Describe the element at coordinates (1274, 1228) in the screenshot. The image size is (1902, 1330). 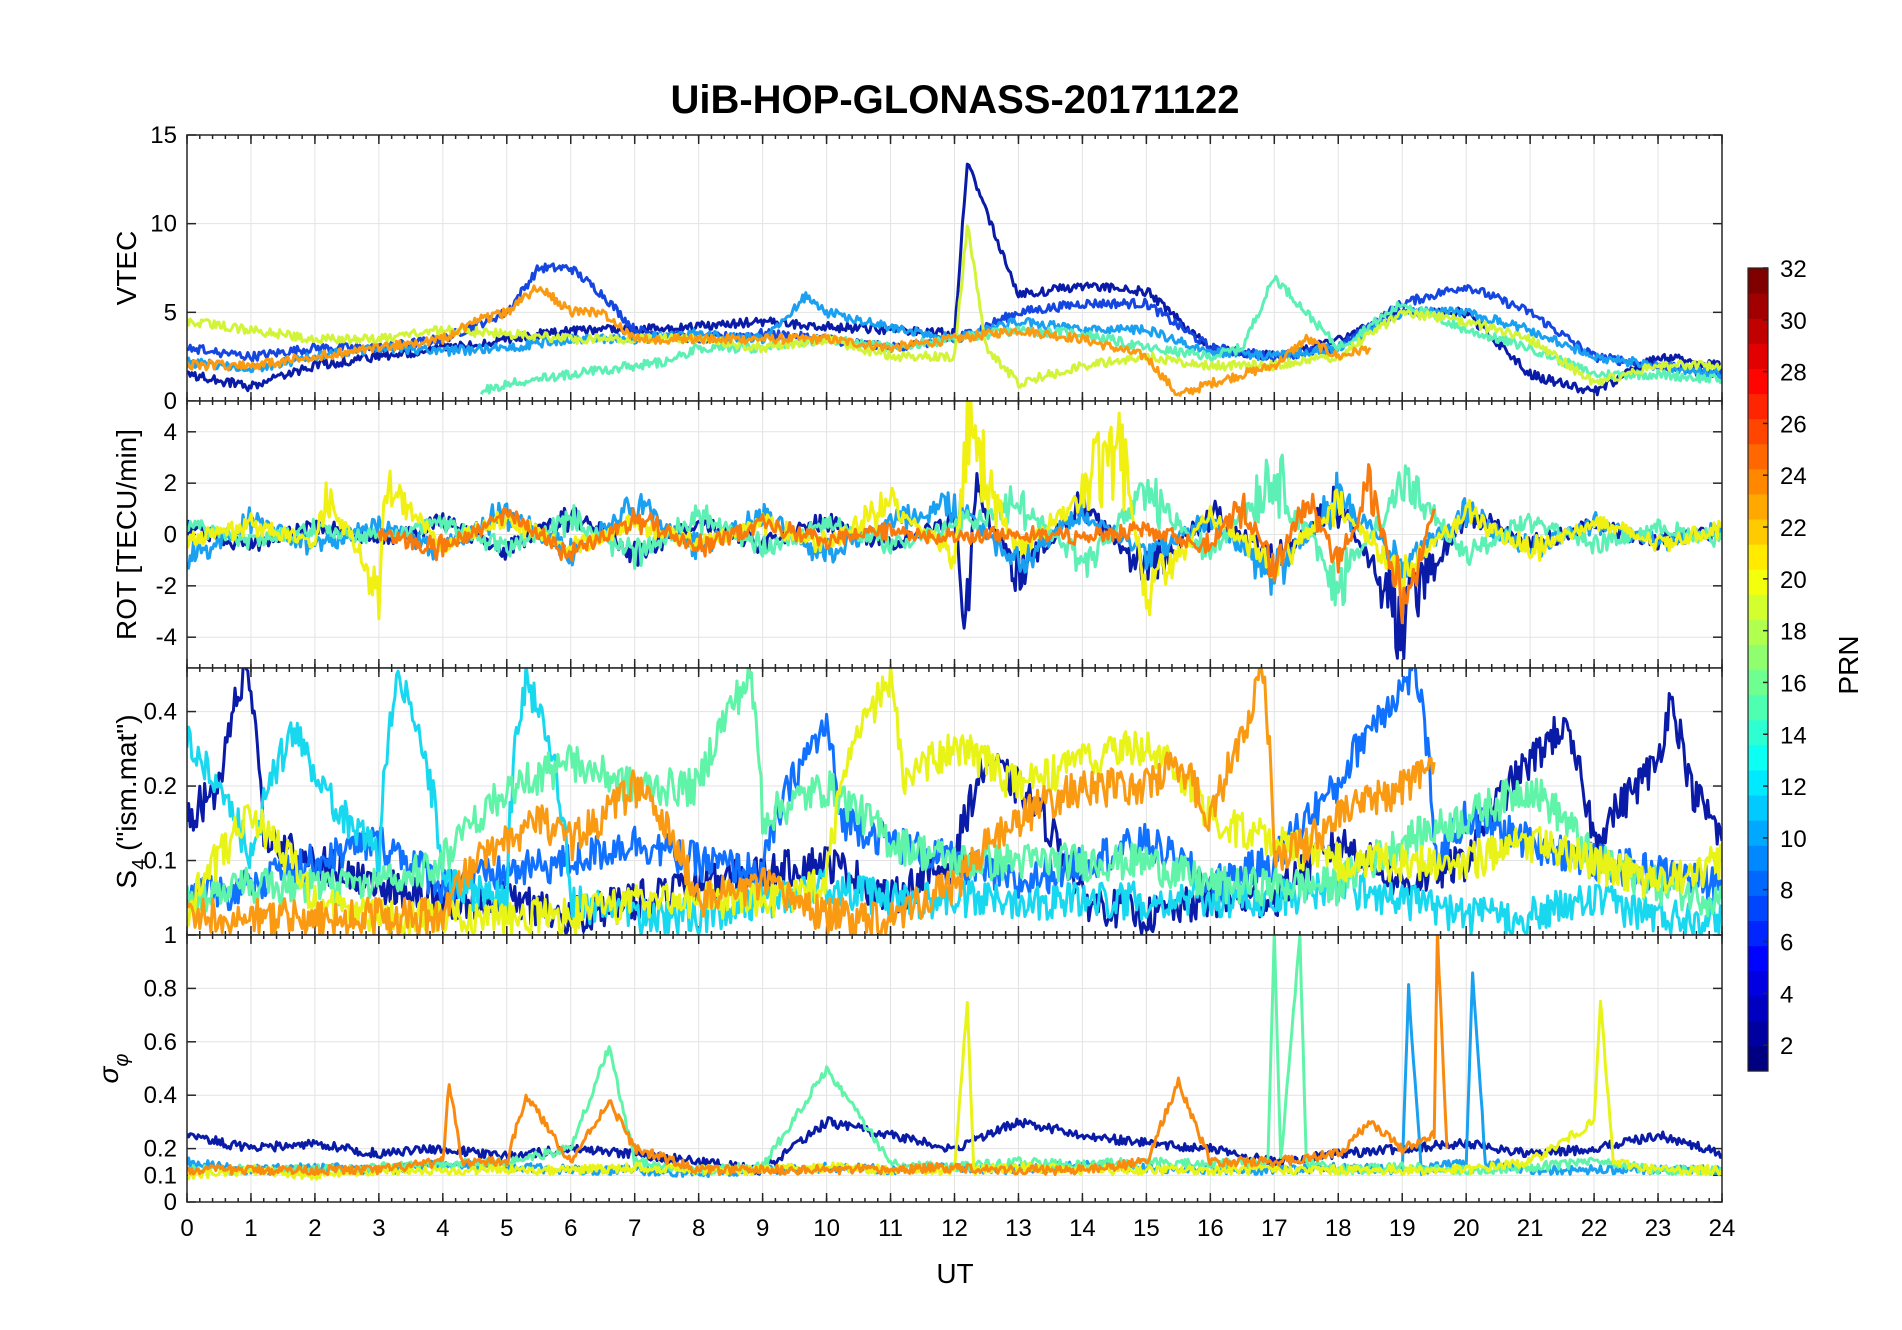
I see `x-tick-label: 17` at that location.